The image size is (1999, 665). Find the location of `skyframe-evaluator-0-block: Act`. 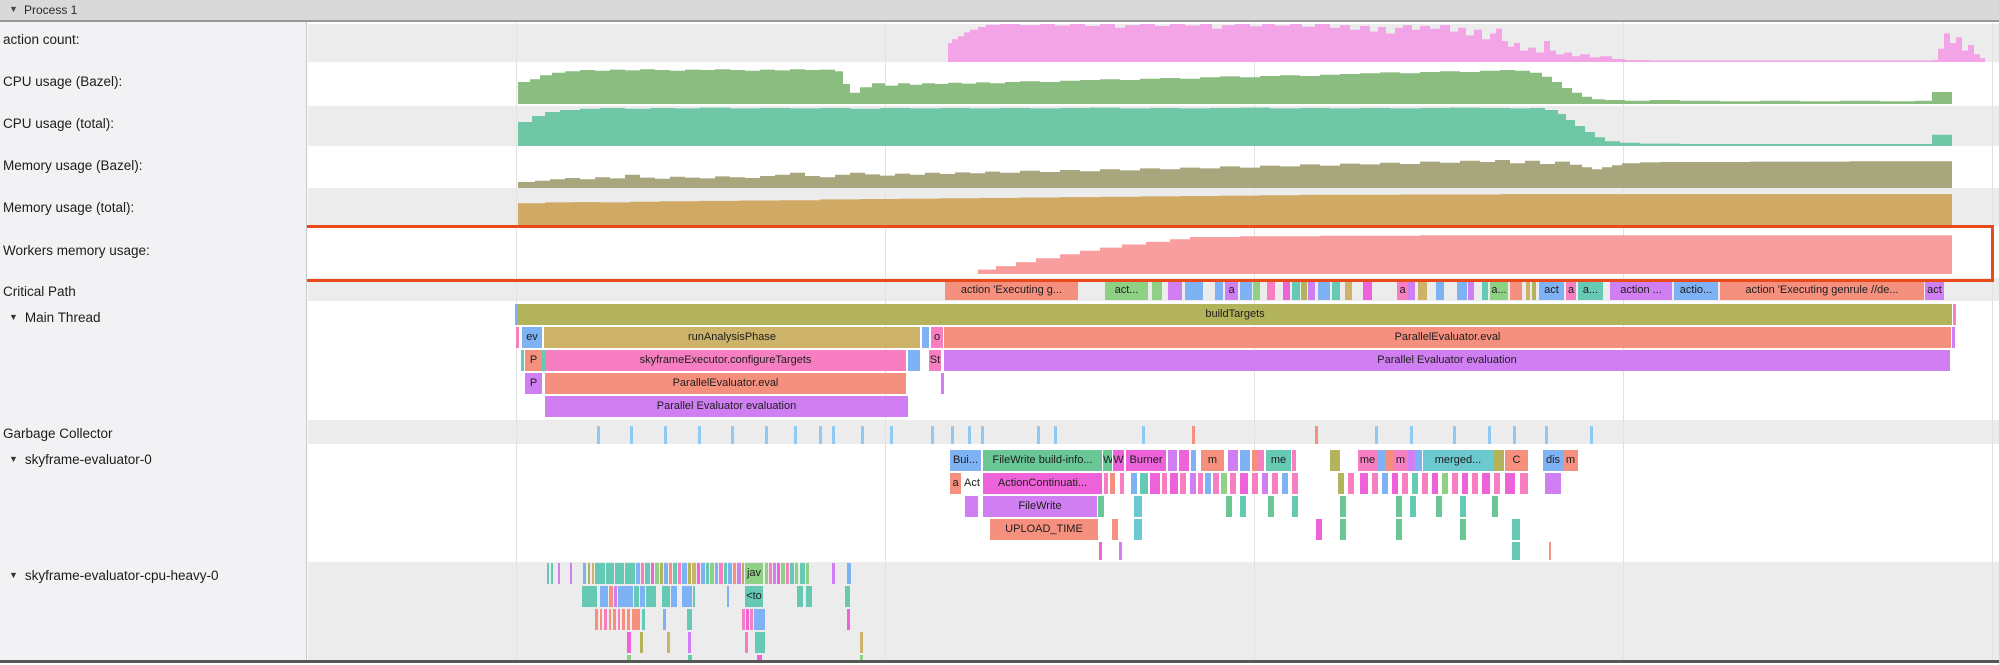

skyframe-evaluator-0-block: Act is located at coordinates (972, 483).